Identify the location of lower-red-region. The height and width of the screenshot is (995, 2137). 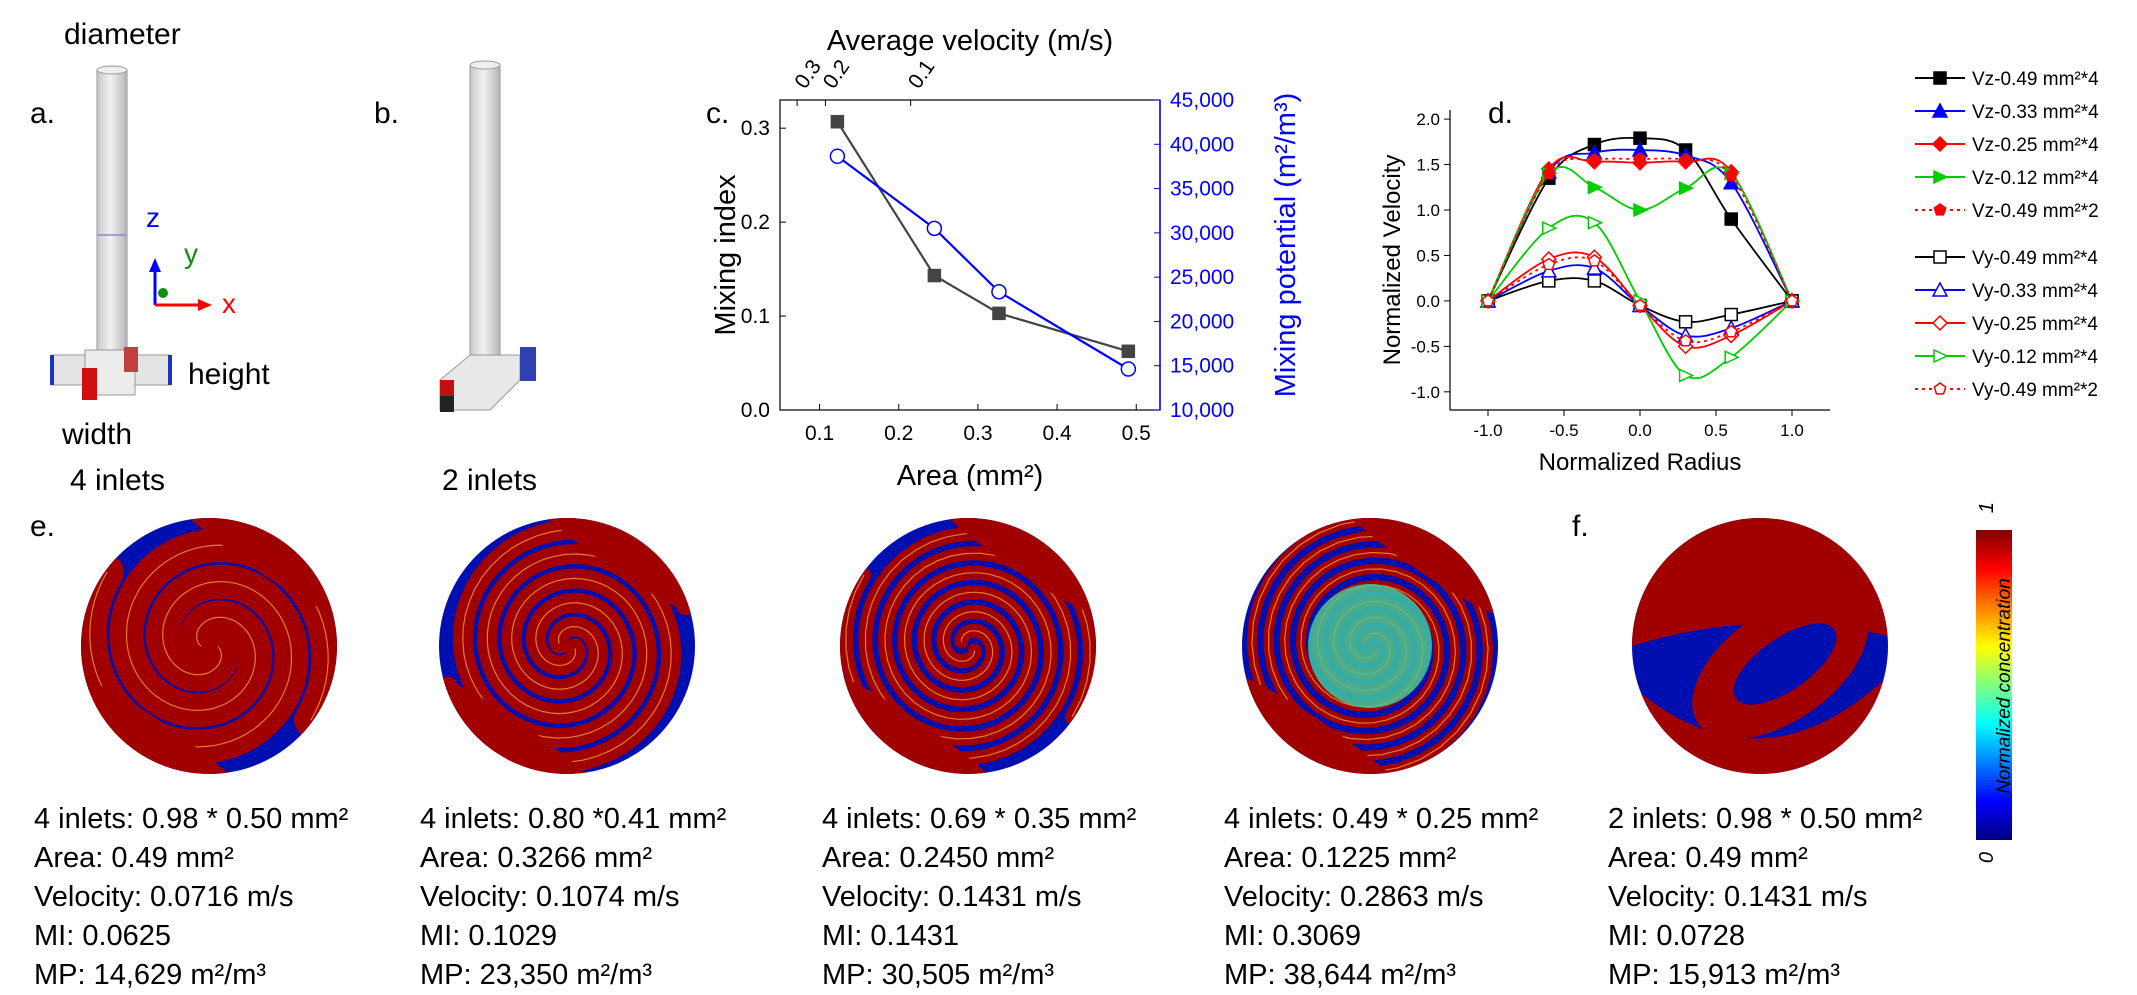
(1760, 725).